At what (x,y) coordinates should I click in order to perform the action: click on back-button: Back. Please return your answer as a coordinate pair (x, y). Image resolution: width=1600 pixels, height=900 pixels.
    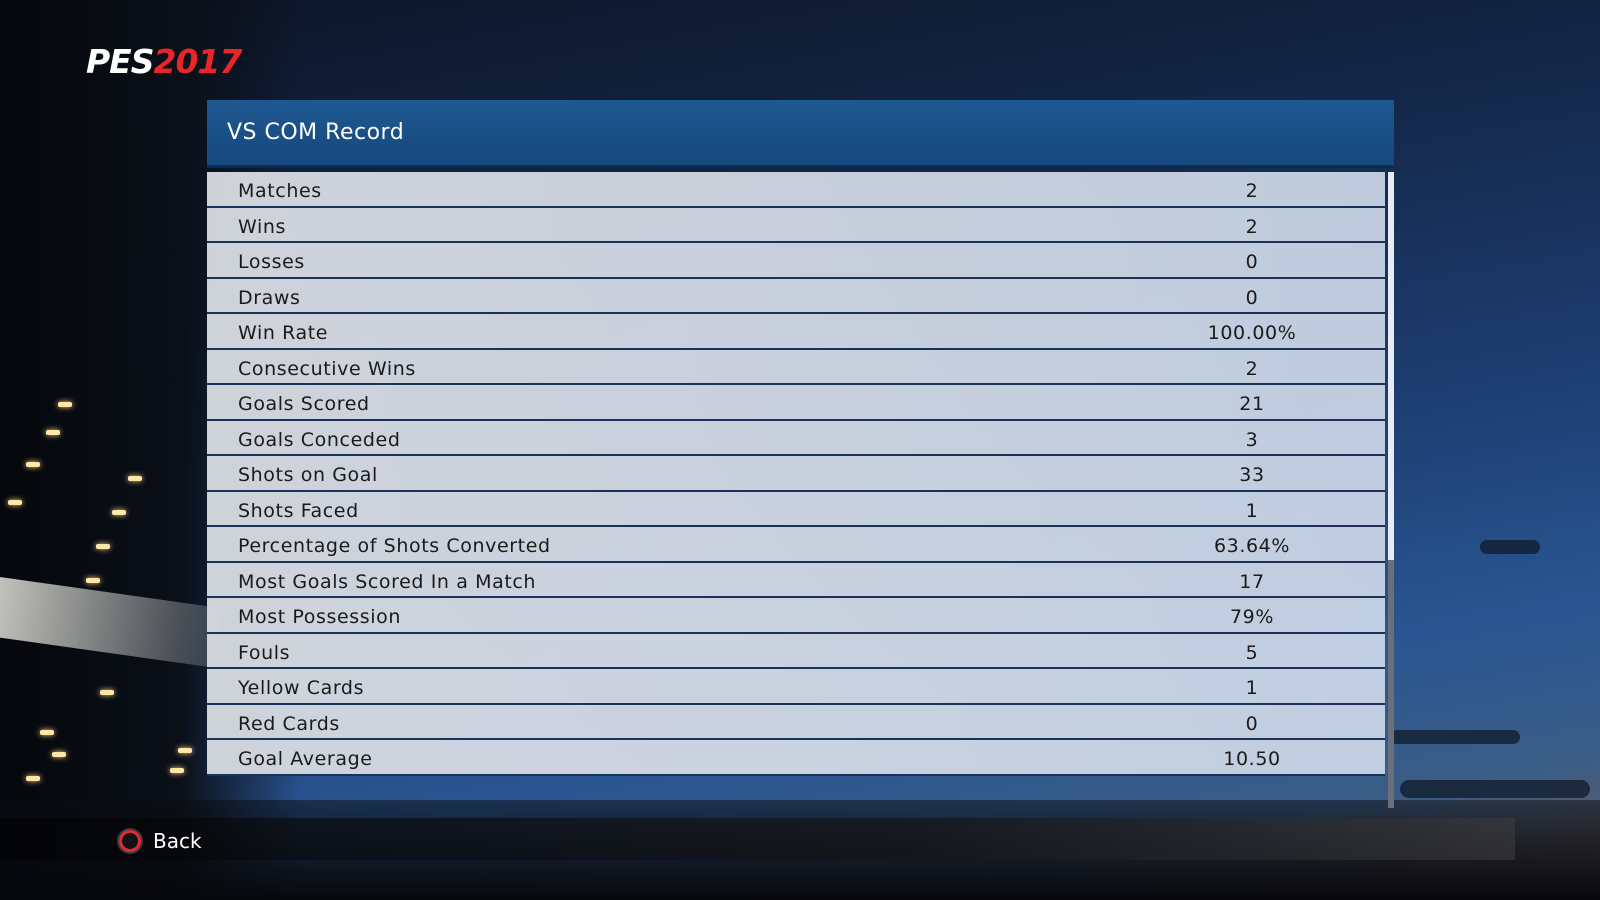
    Looking at the image, I should click on (160, 841).